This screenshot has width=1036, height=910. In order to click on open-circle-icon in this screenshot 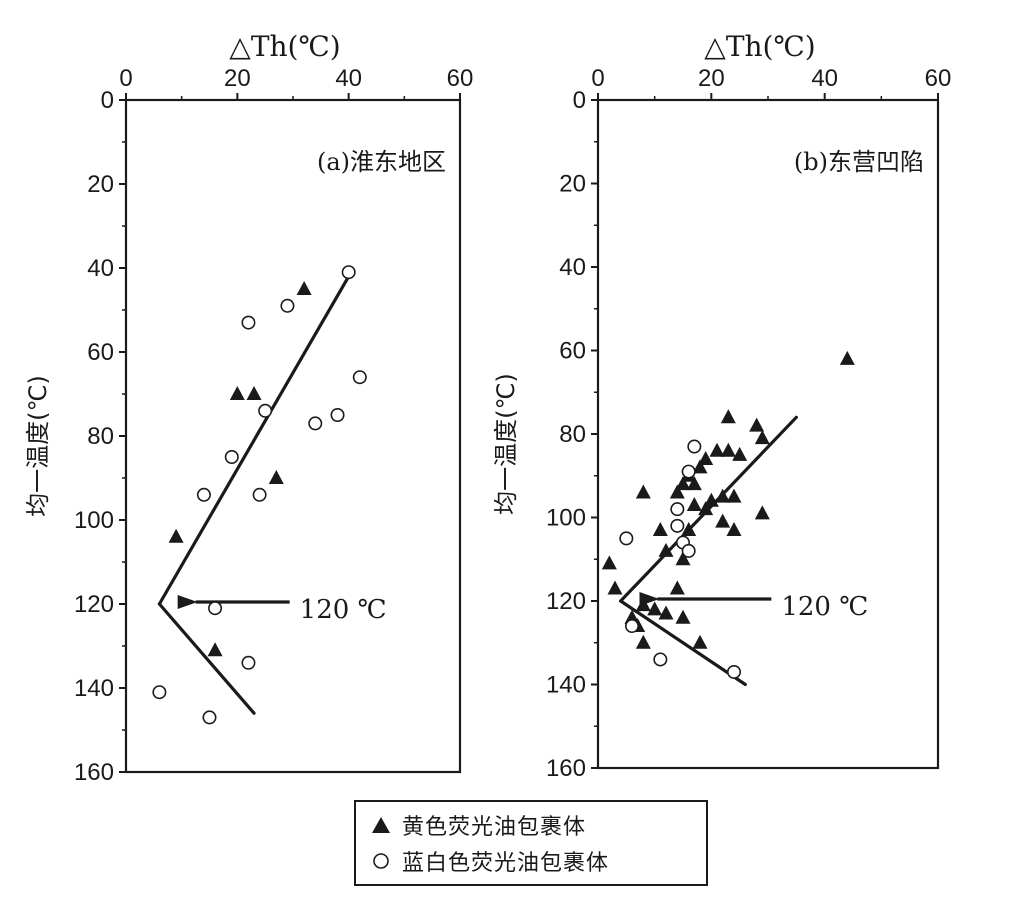, I will do `click(381, 861)`.